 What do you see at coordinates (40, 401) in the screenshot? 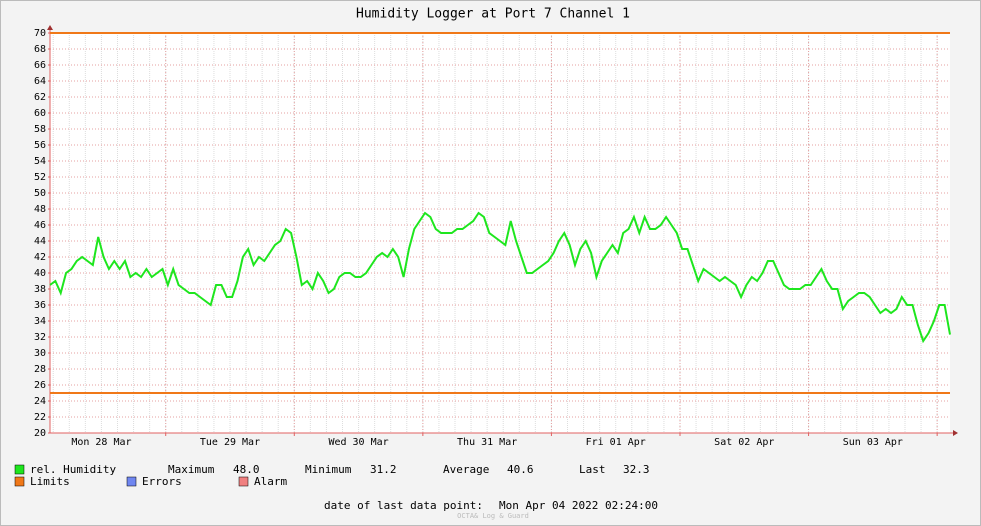
I see `y-tick-label: 24` at bounding box center [40, 401].